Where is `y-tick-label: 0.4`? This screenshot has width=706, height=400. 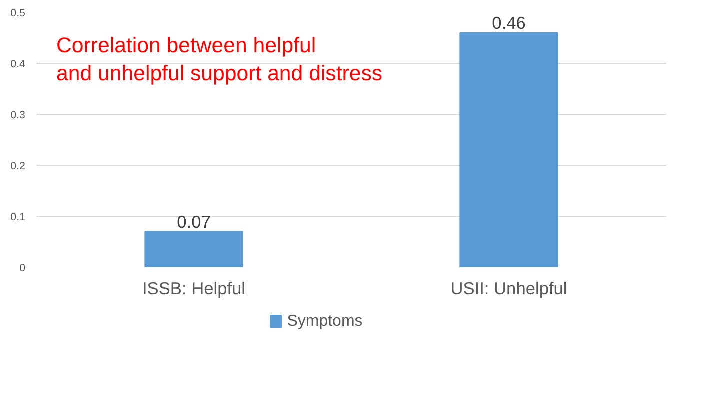 y-tick-label: 0.4 is located at coordinates (18, 64).